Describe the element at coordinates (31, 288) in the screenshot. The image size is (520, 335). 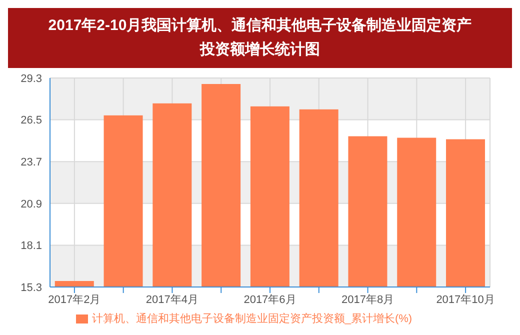
I see `y-tick-label: 15.3` at that location.